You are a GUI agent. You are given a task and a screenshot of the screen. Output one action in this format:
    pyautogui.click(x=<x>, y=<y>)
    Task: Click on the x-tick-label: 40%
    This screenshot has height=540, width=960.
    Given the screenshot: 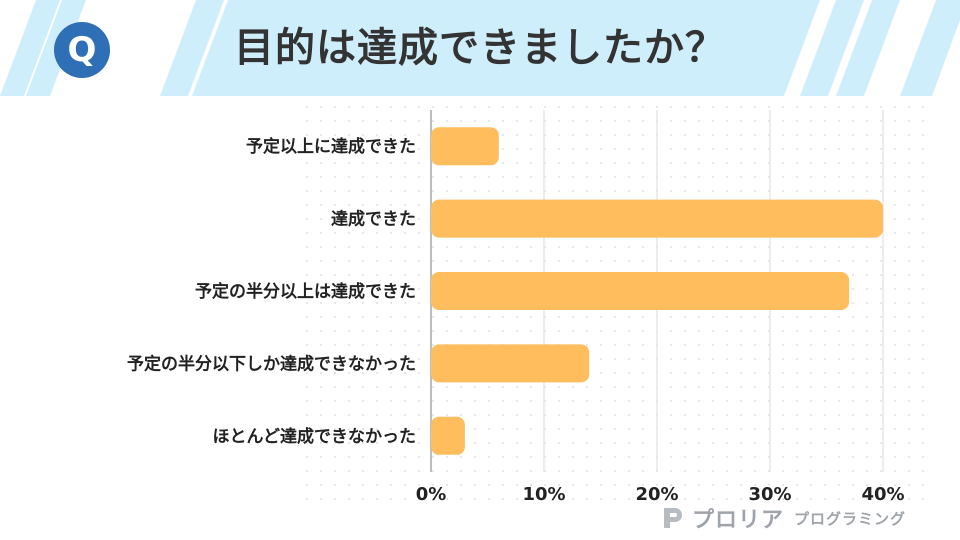 What is the action you would take?
    pyautogui.click(x=882, y=494)
    